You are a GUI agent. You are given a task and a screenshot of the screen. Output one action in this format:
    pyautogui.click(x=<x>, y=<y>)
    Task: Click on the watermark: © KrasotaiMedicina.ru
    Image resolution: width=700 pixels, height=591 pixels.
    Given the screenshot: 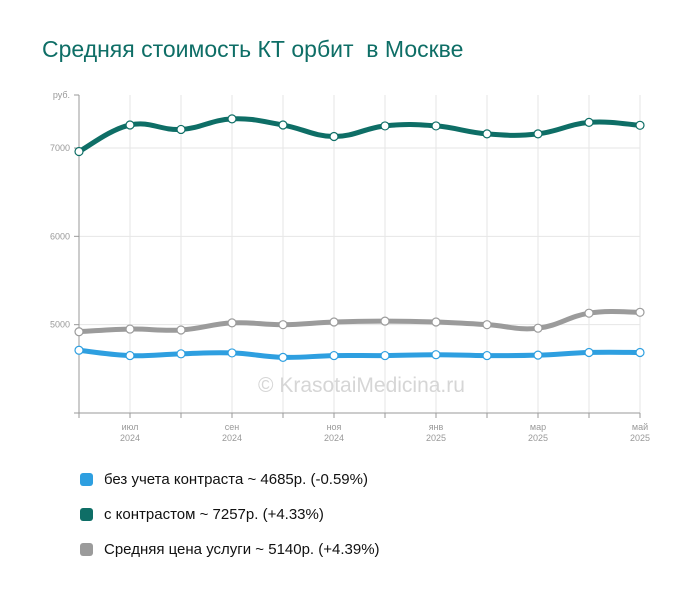 What is the action you would take?
    pyautogui.click(x=361, y=385)
    